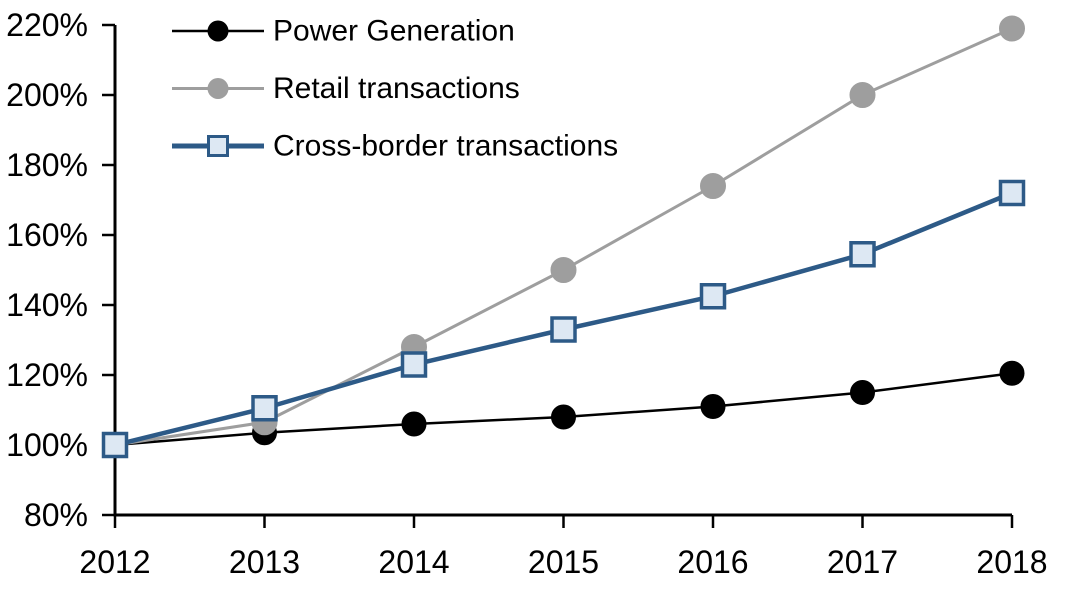 The image size is (1076, 590). Describe the element at coordinates (218, 88) in the screenshot. I see `legend-marker-retail-transactions-icon` at that location.